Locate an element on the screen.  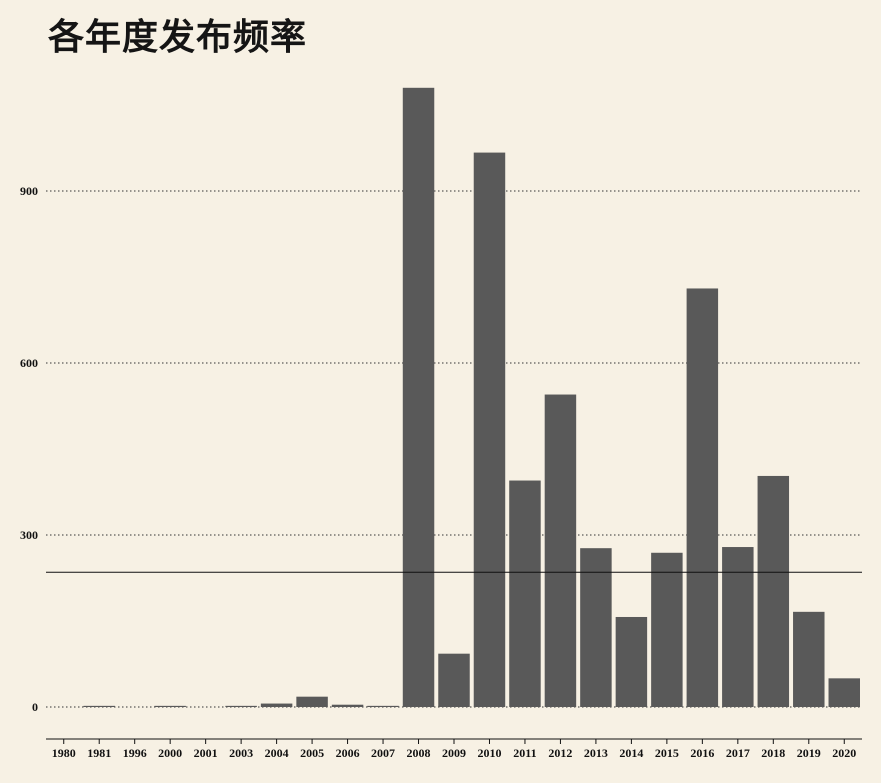
bar-2017 is located at coordinates (738, 627).